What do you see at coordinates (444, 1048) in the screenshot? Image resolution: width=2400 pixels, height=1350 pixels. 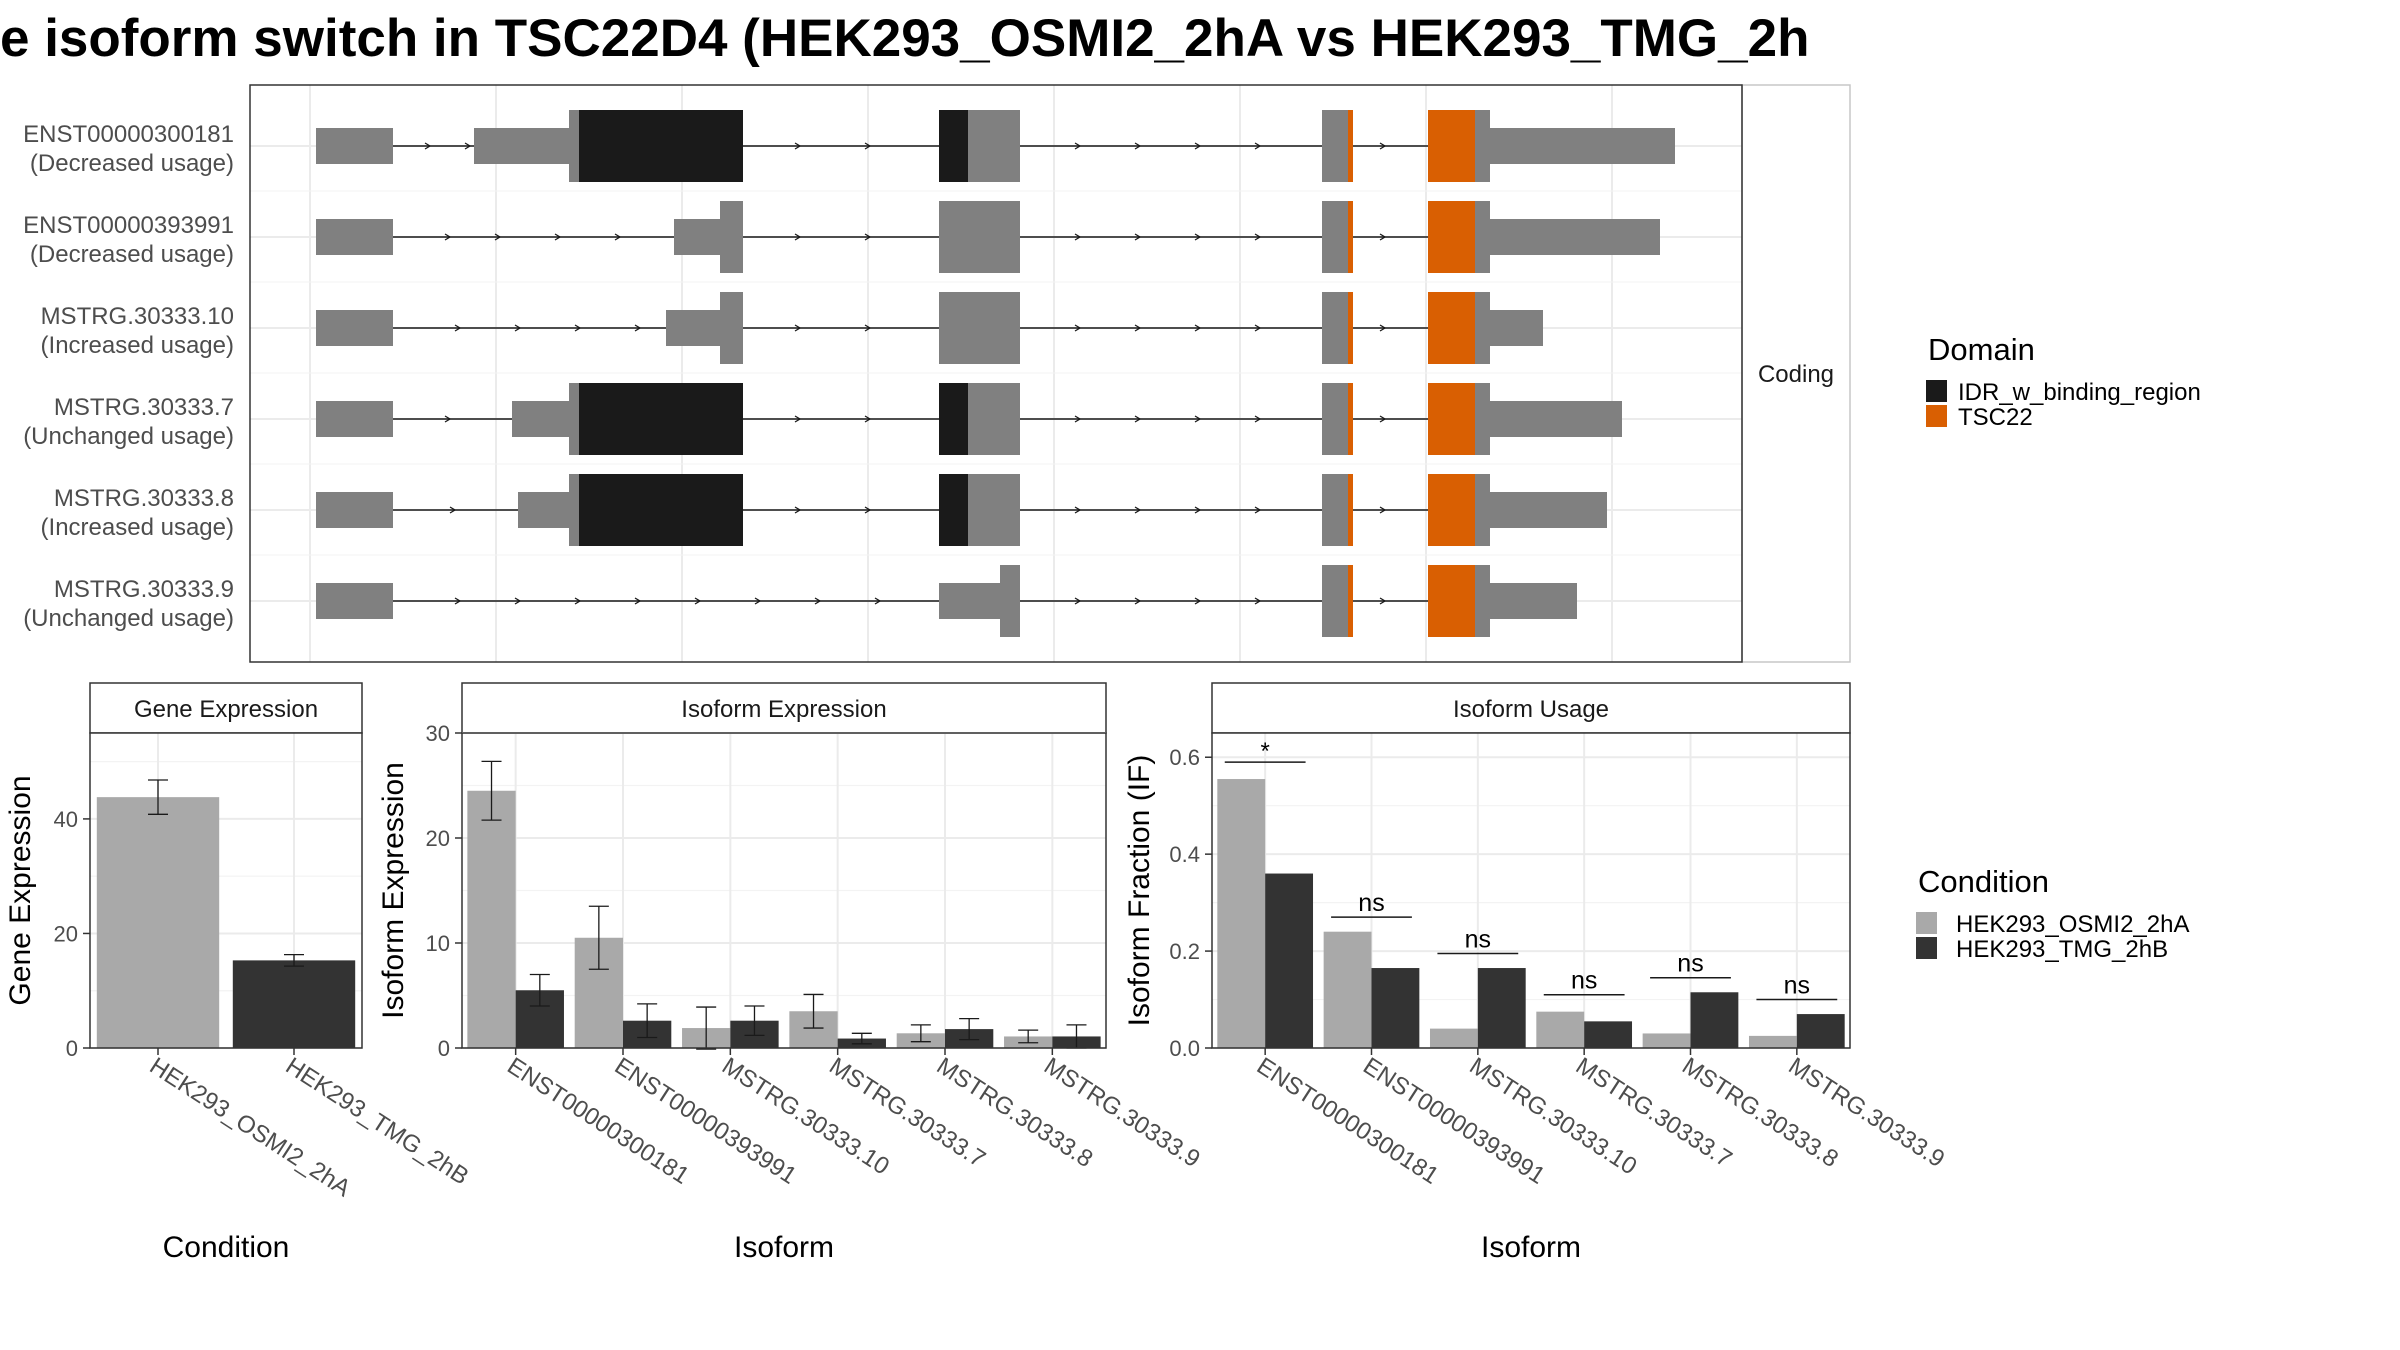 I see `panel2-ytick-label-0: 0` at bounding box center [444, 1048].